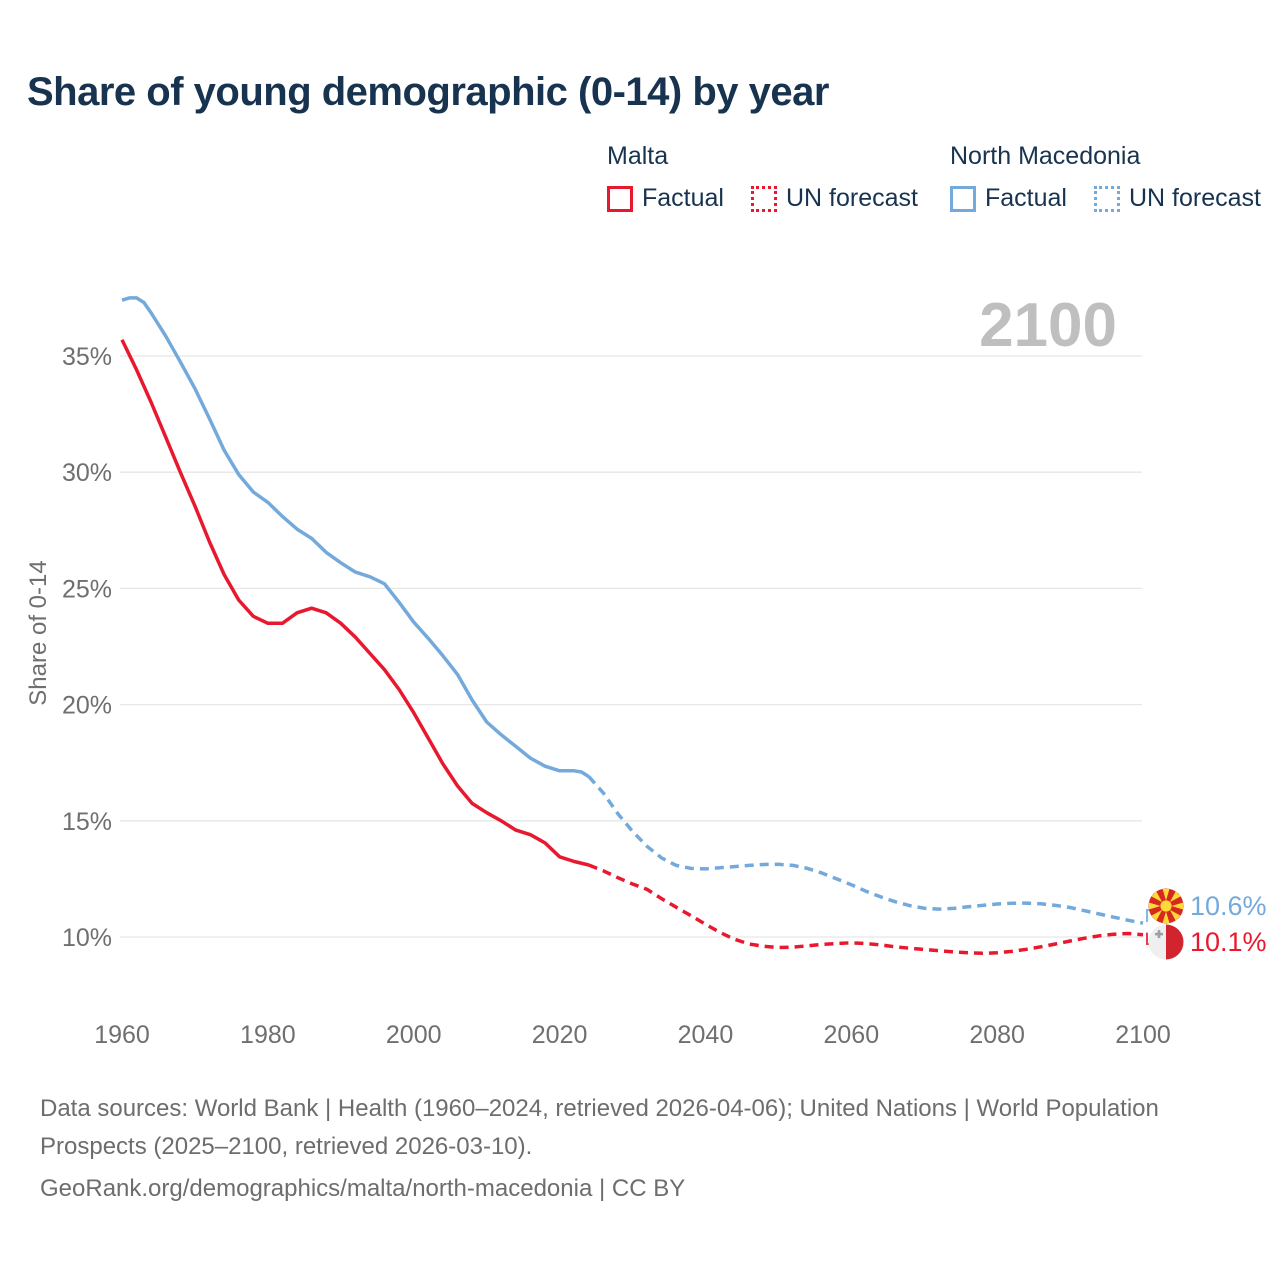 The image size is (1280, 1280). I want to click on legend-item-nm-factual: Factual, so click(1008, 198).